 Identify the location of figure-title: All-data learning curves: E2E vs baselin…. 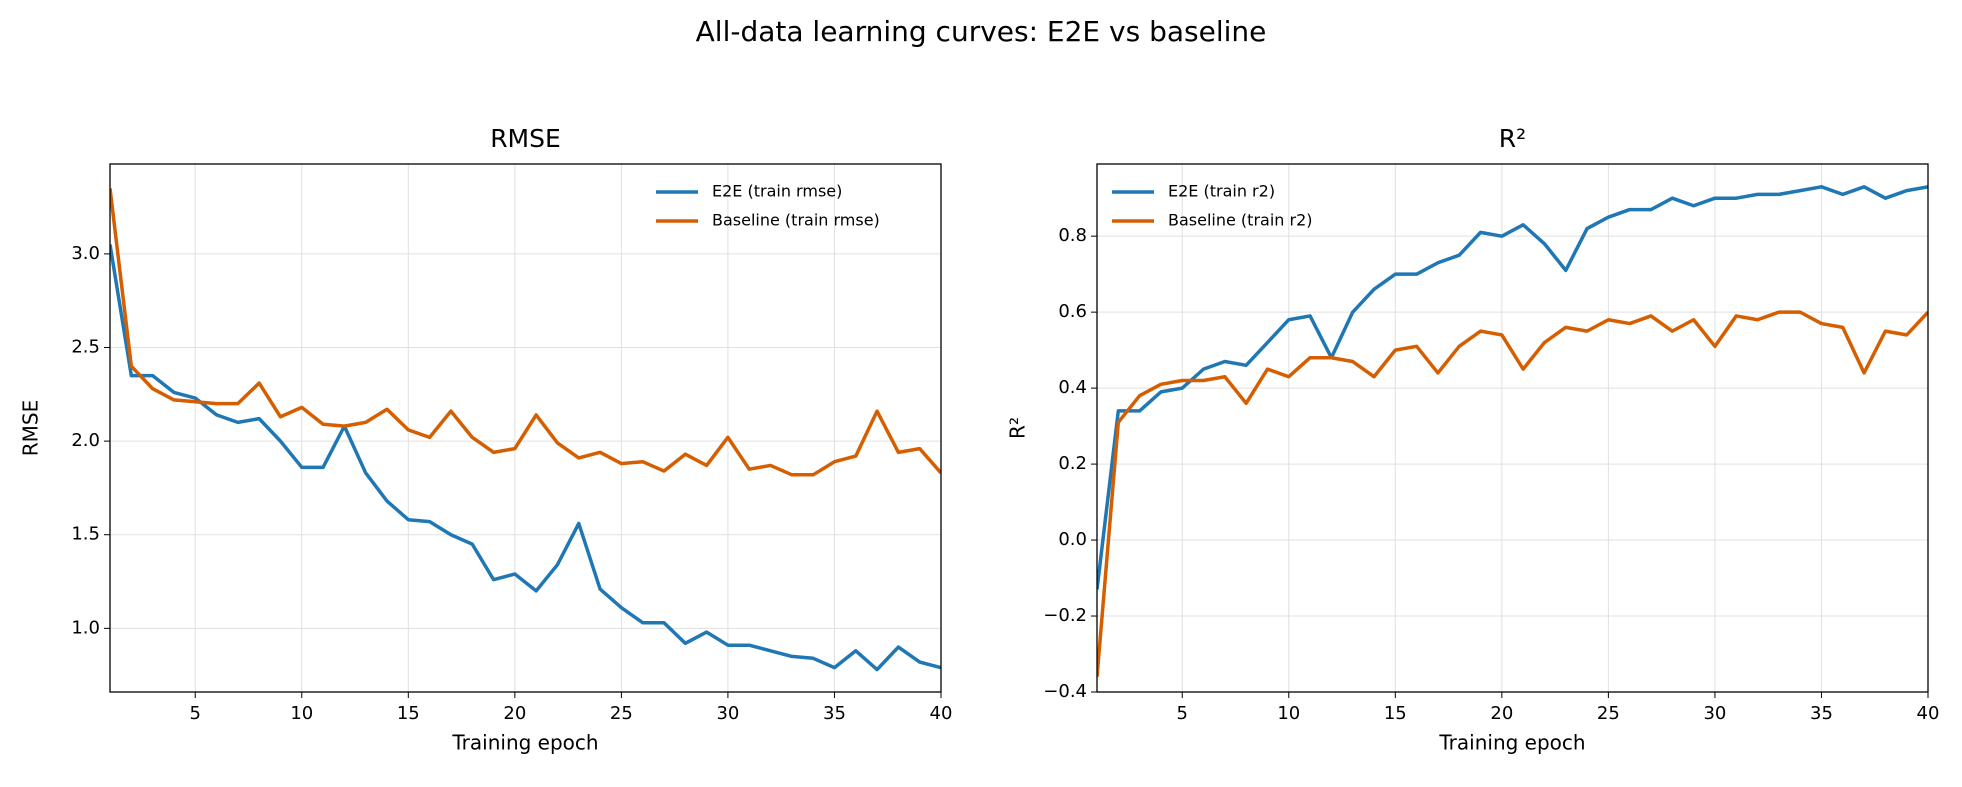
(981, 31).